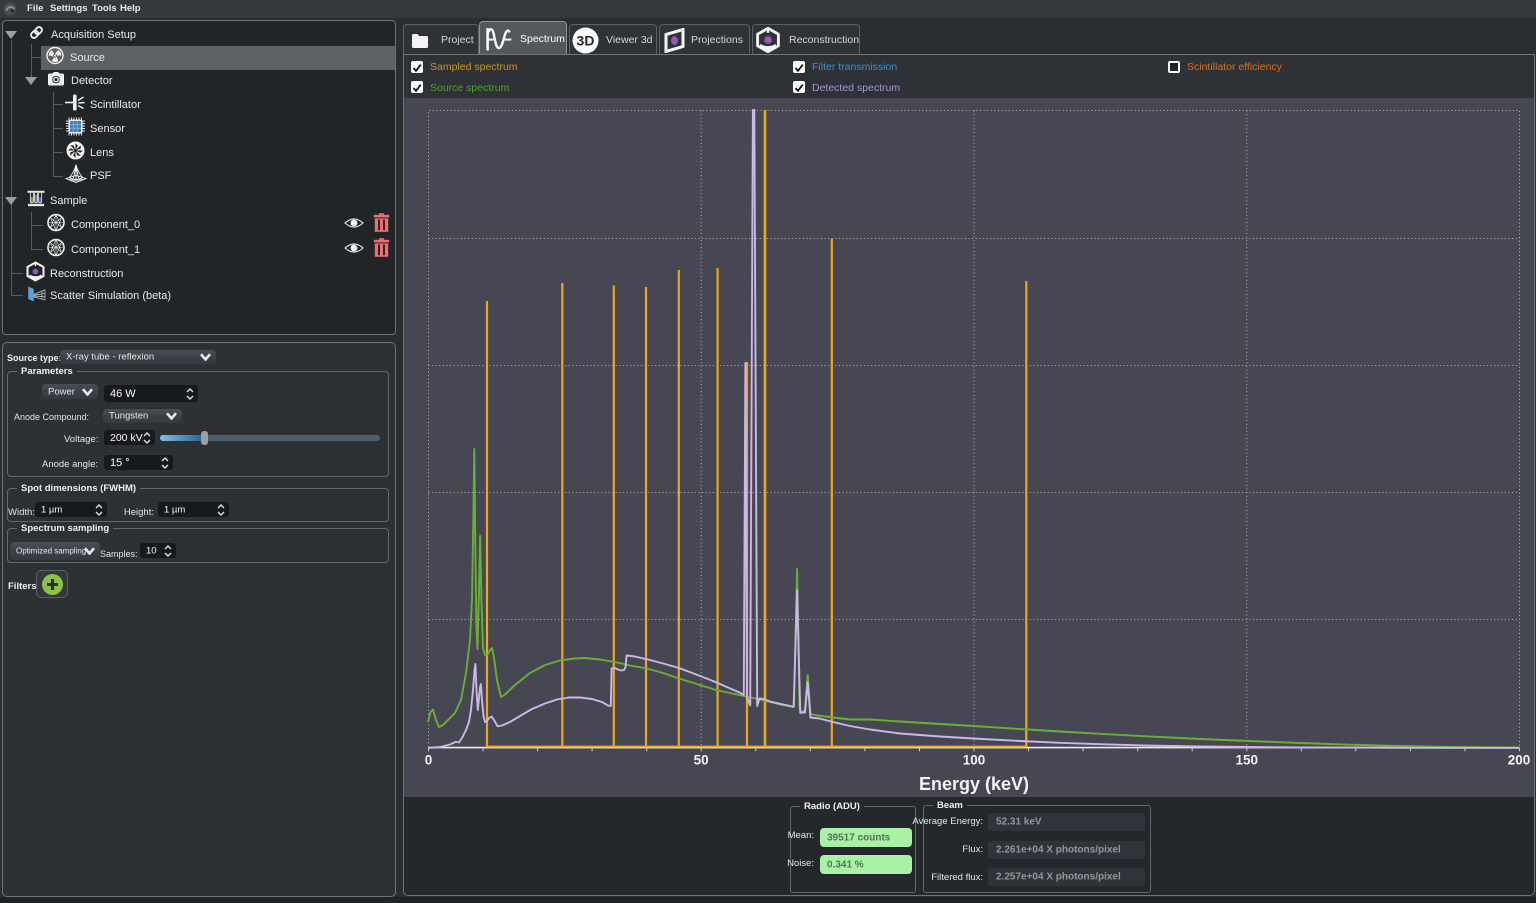 The image size is (1536, 903). What do you see at coordinates (974, 760) in the screenshot?
I see `svg-text: 100` at bounding box center [974, 760].